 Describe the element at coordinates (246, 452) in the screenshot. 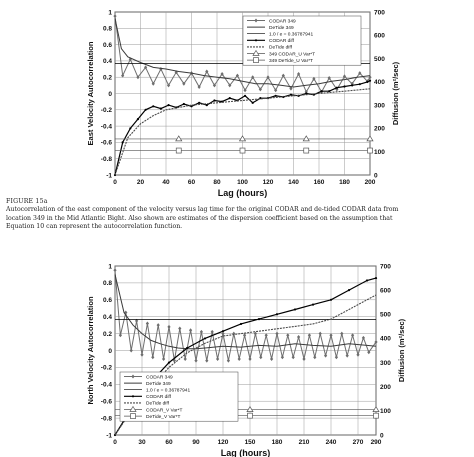

I see `x-axis-label: Lag (hours)` at that location.